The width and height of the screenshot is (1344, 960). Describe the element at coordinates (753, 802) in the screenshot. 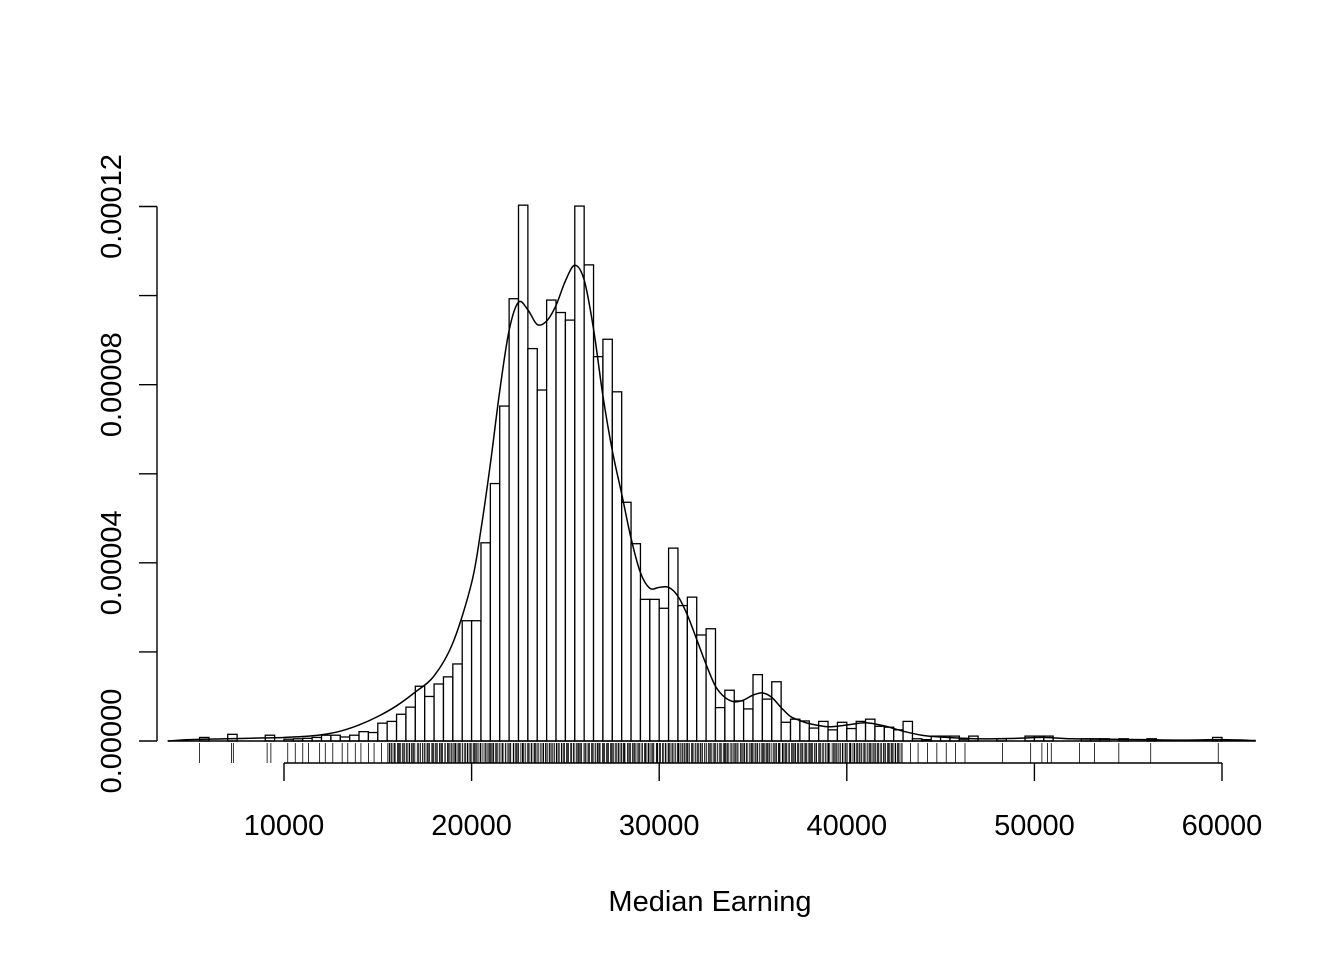

I see `x-axis: 10000 20000 30000 40000 50000 60000` at that location.